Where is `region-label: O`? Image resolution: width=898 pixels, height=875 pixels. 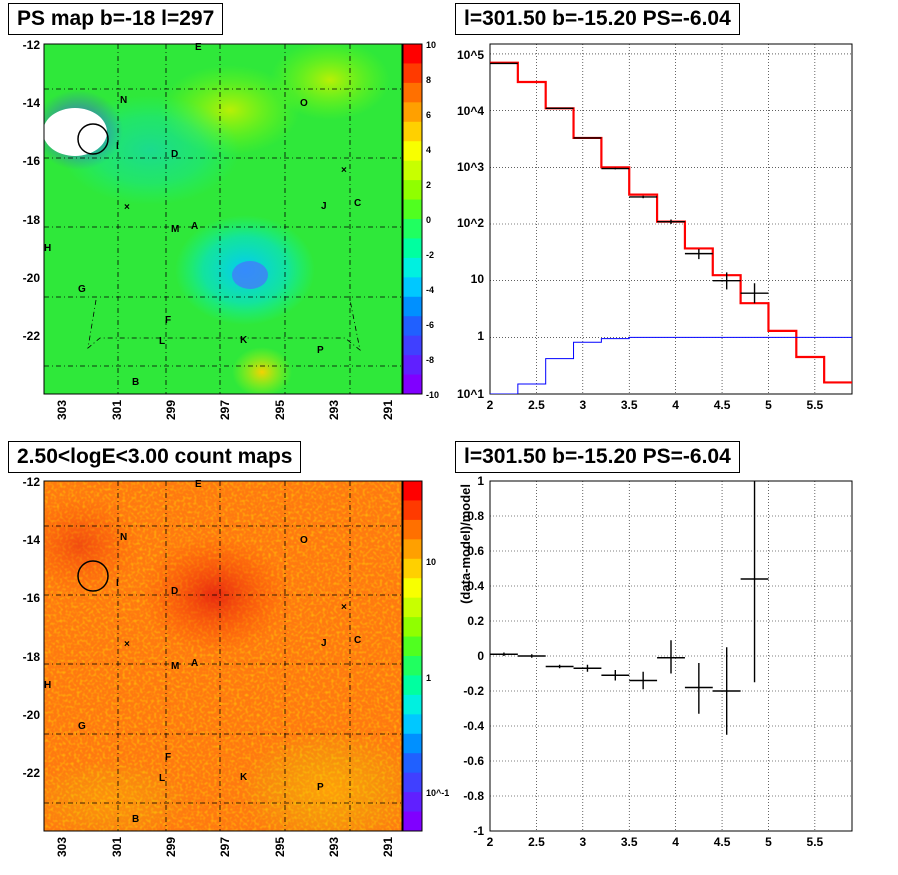 region-label: O is located at coordinates (304, 540).